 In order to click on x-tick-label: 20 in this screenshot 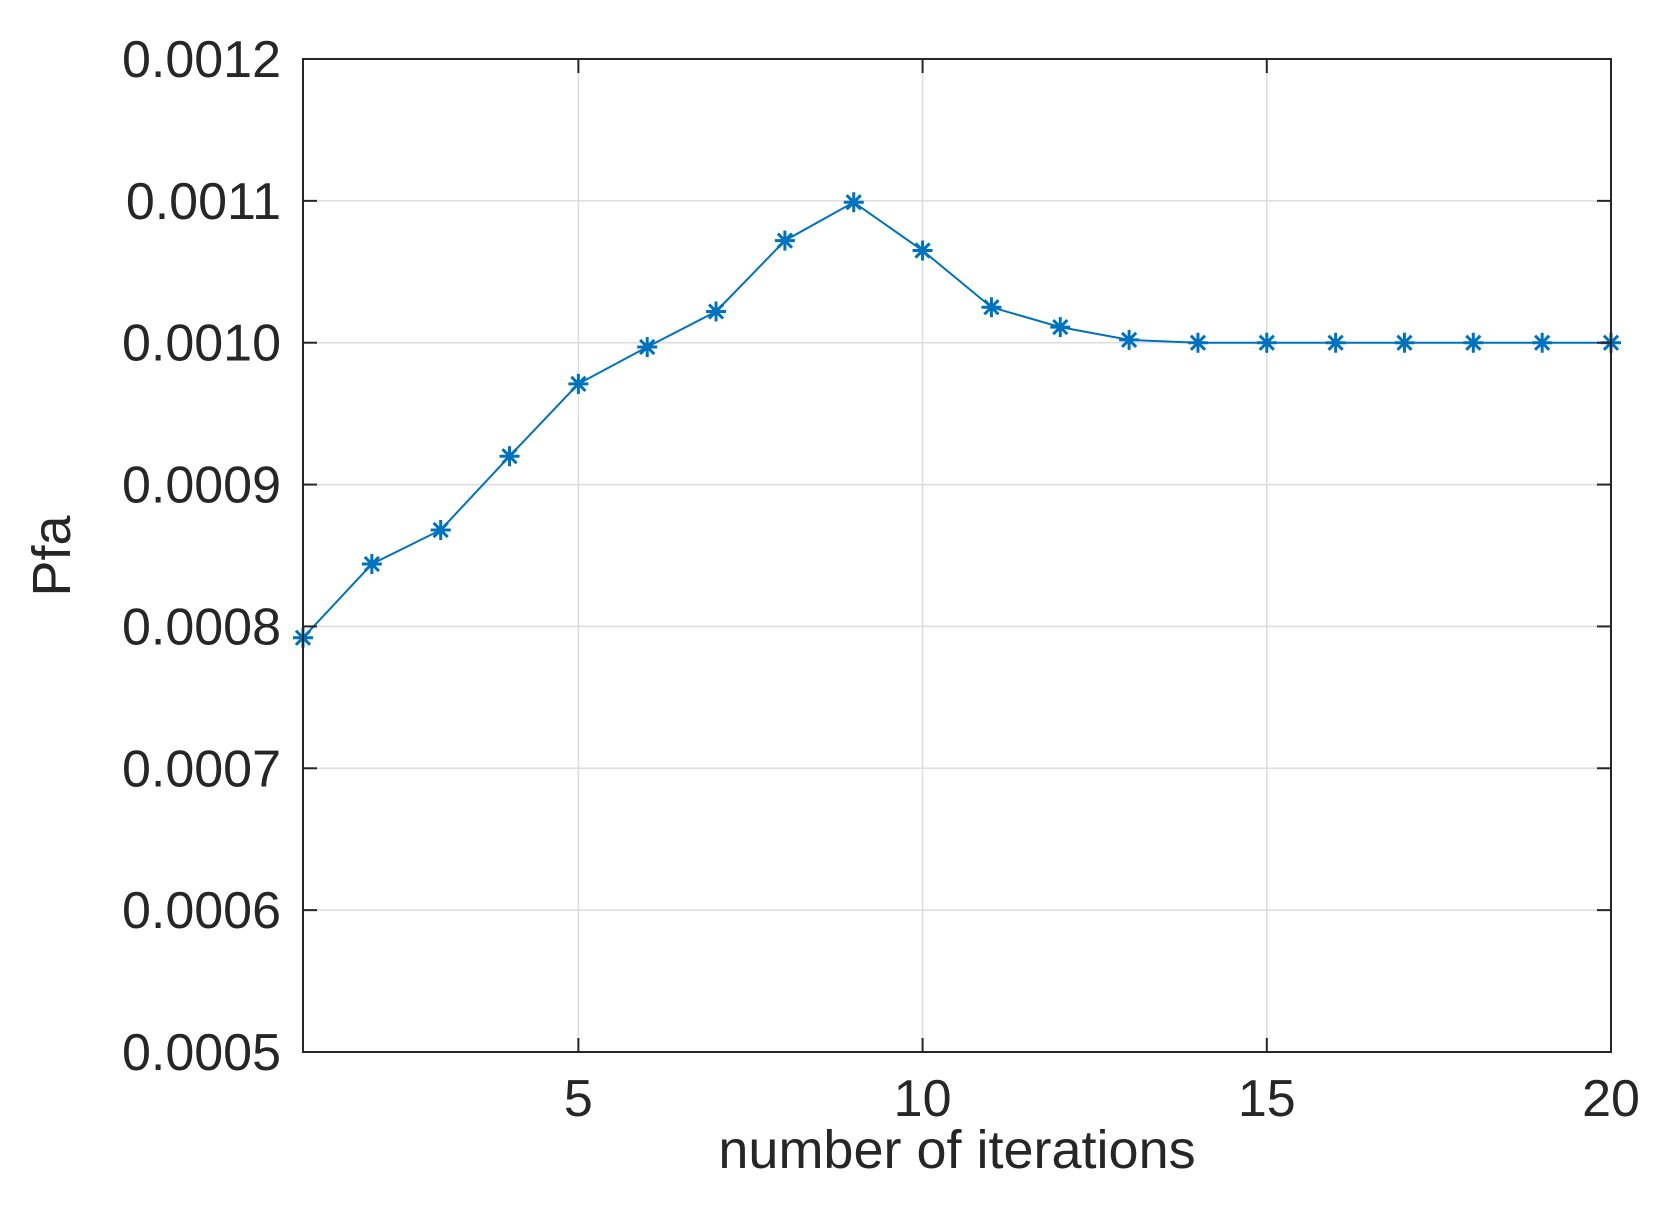, I will do `click(1611, 1099)`.